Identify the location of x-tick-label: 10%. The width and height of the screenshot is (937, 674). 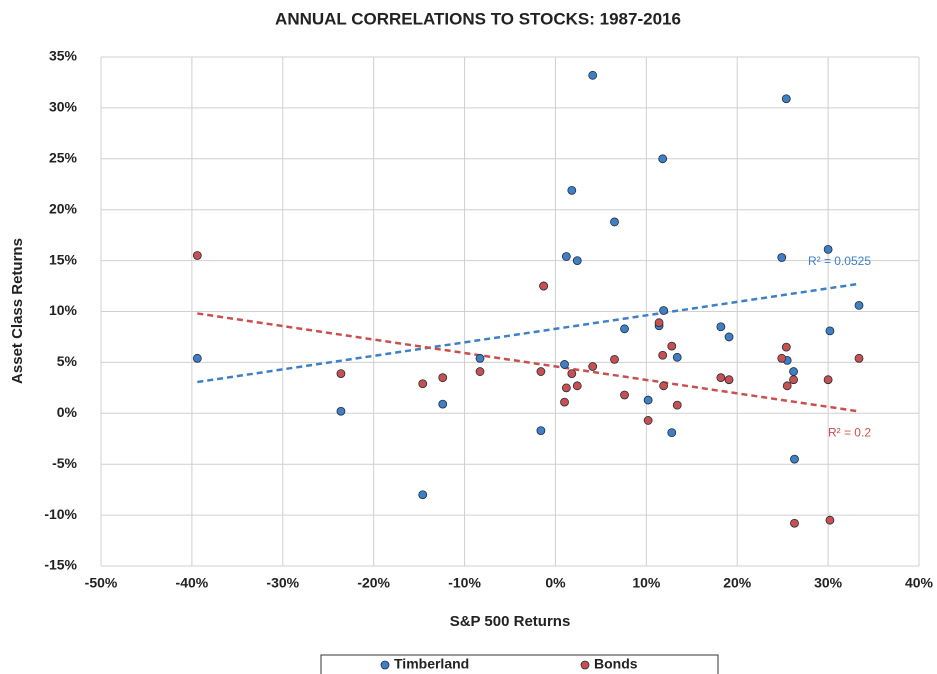
(646, 583).